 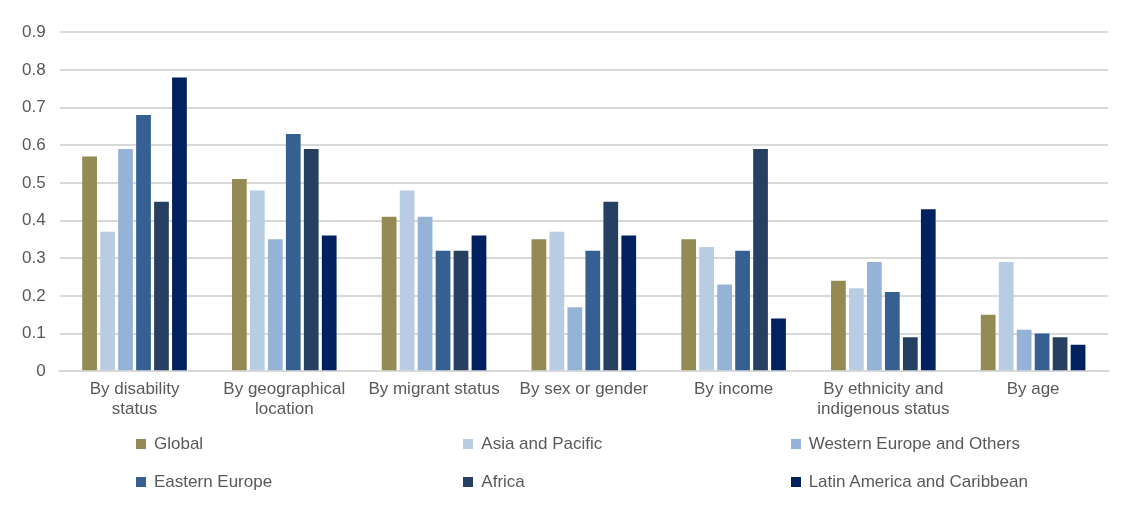 I want to click on legend-label: Asia and Pacific, so click(x=542, y=444).